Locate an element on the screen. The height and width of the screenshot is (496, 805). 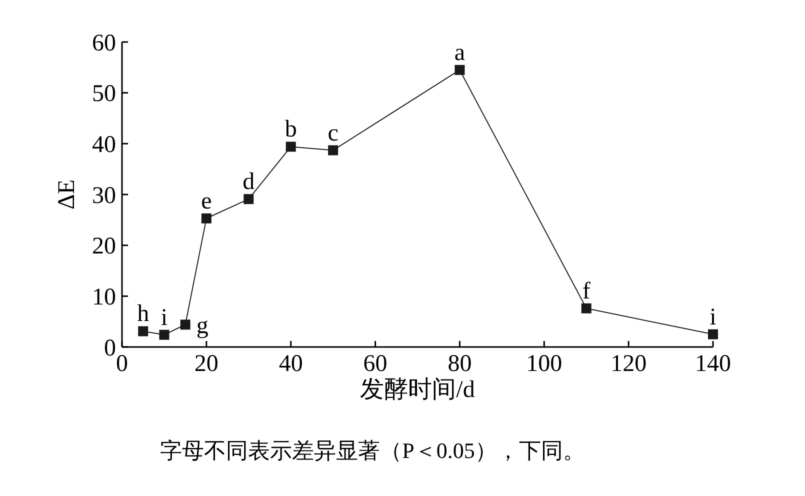
text: 字母不同表示差异显著（P＜0.05），下同。 is located at coordinates (372, 450).